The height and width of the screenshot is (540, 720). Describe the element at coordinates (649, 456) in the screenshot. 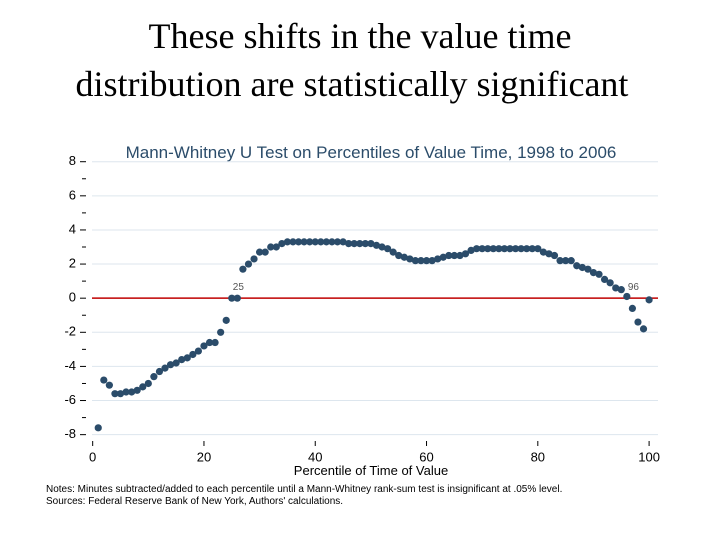

I see `x-tick-label: 100` at that location.